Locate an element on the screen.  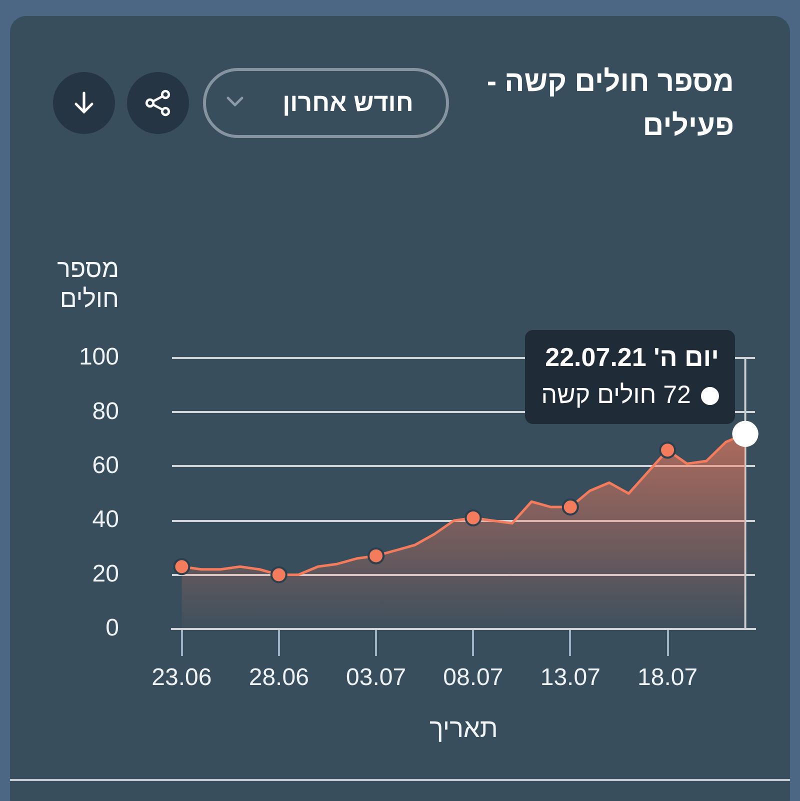
annotation: יום ה' 22.07.21 is located at coordinates (632, 357).